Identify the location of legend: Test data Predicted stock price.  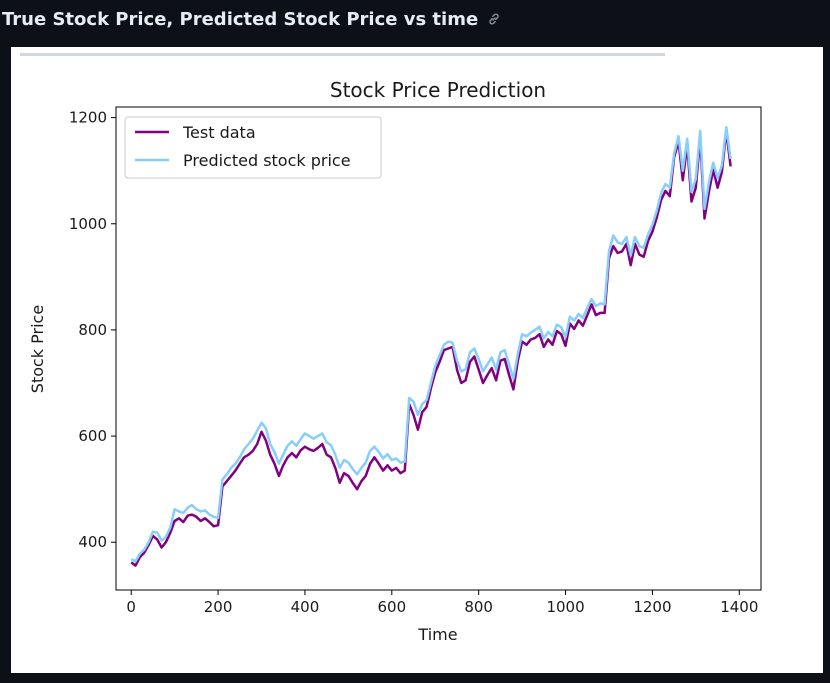
(253, 147).